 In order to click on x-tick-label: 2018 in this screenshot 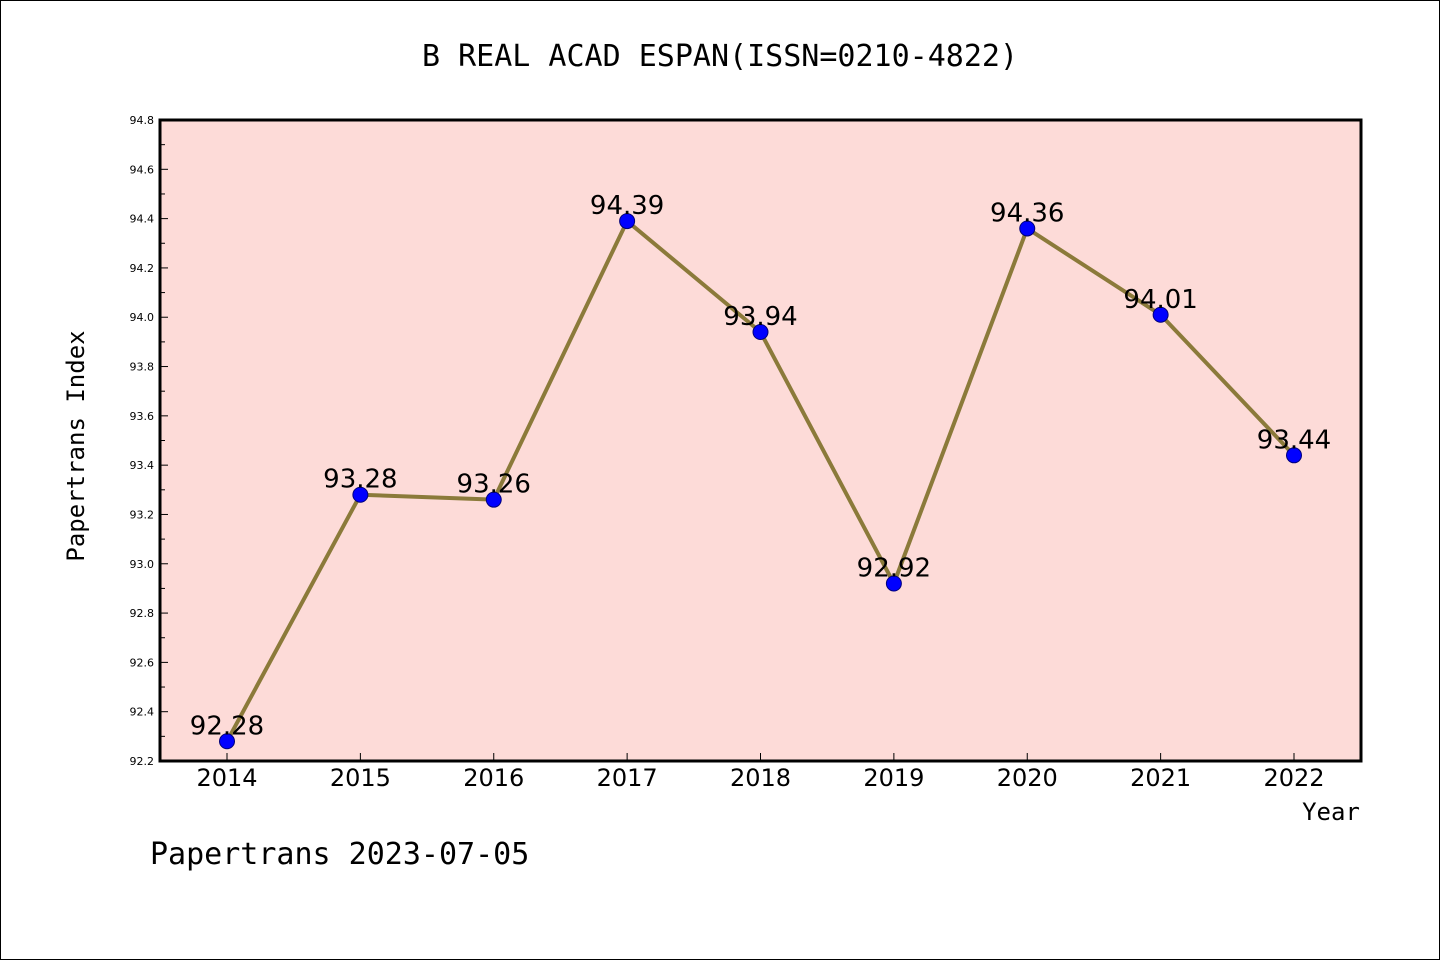, I will do `click(760, 778)`.